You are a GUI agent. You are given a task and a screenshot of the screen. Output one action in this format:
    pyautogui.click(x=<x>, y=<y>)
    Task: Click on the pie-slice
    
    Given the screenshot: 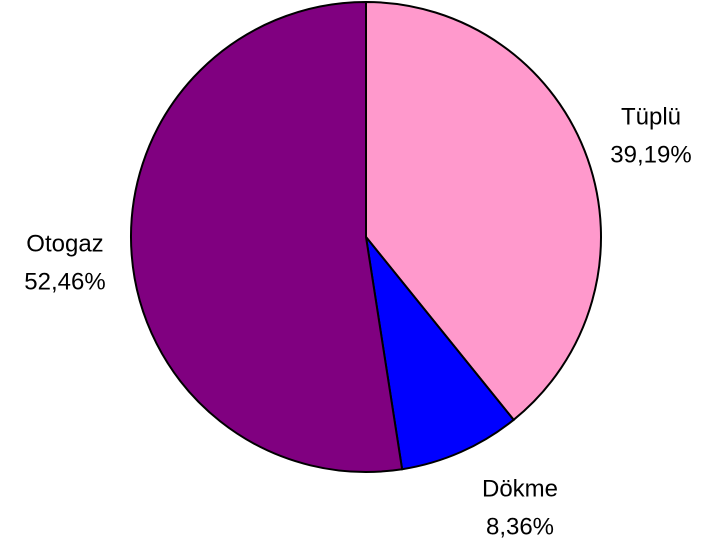 What is the action you would take?
    pyautogui.click(x=440, y=352)
    